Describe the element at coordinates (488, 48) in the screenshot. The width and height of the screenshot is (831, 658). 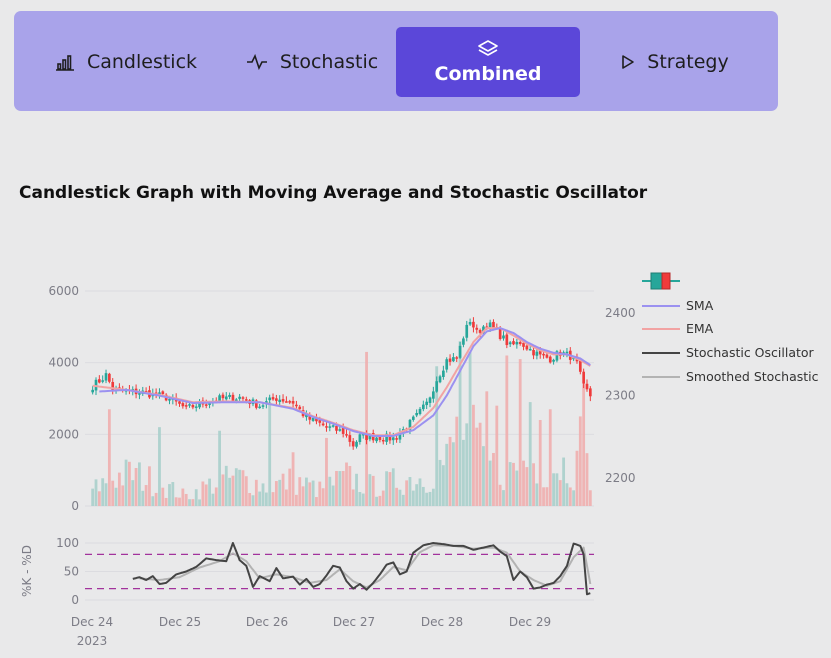
I see `layers-icon` at that location.